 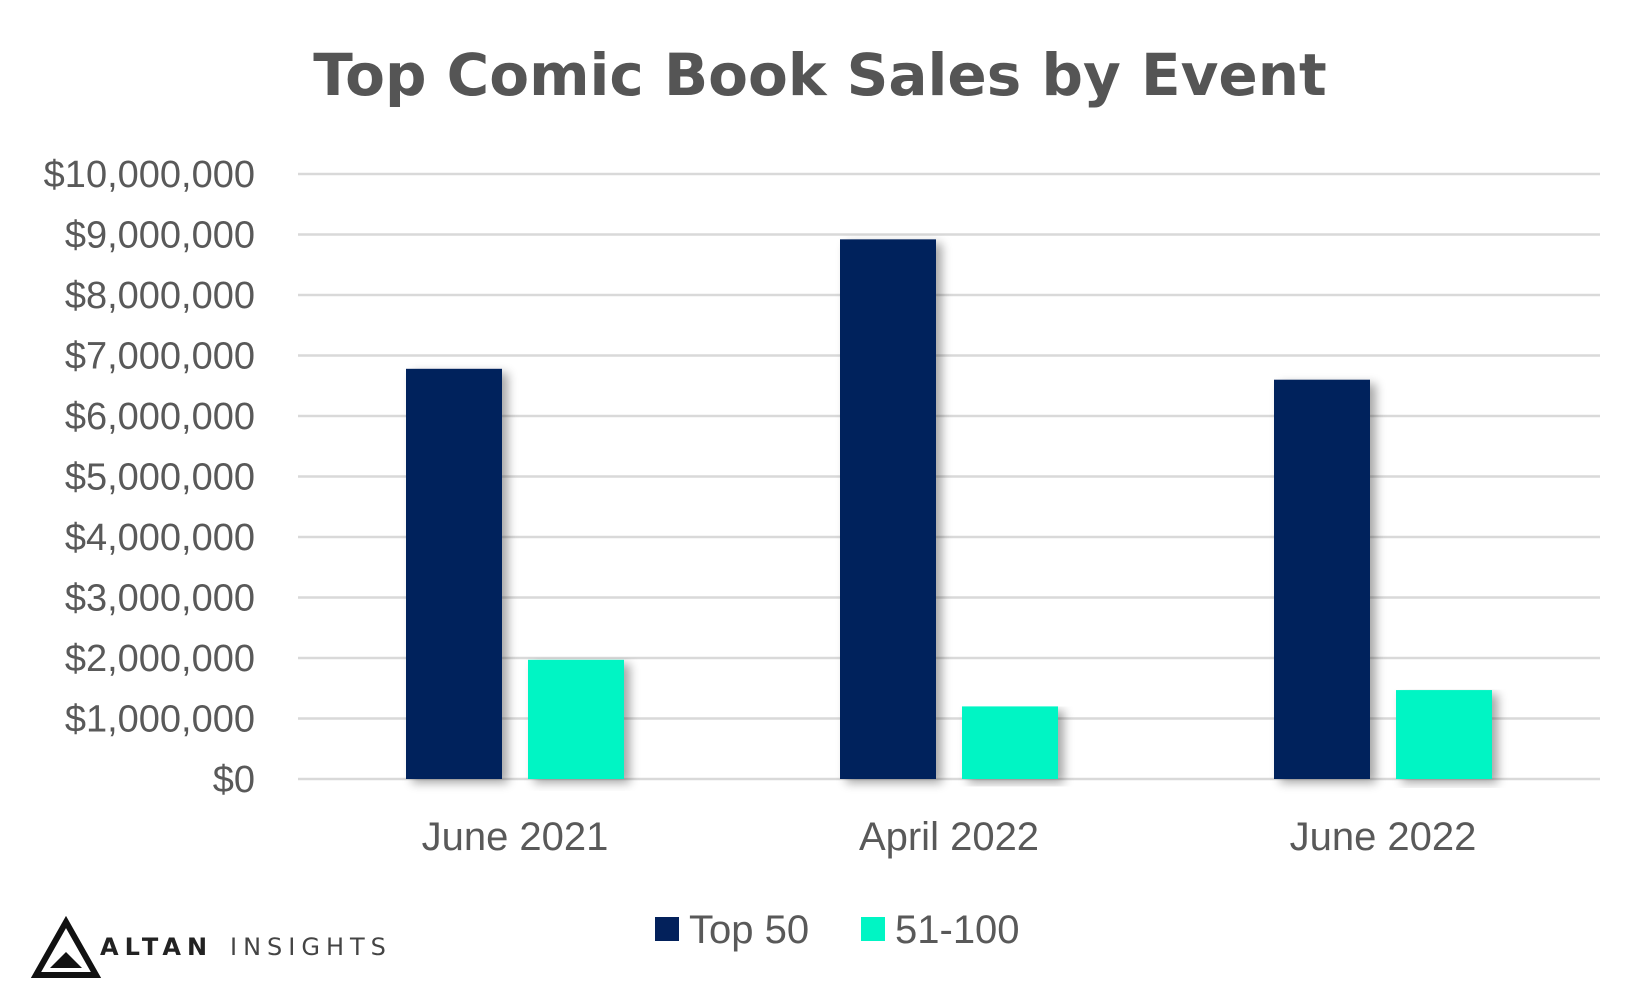 I want to click on x-category-label: June 2021, so click(x=515, y=837).